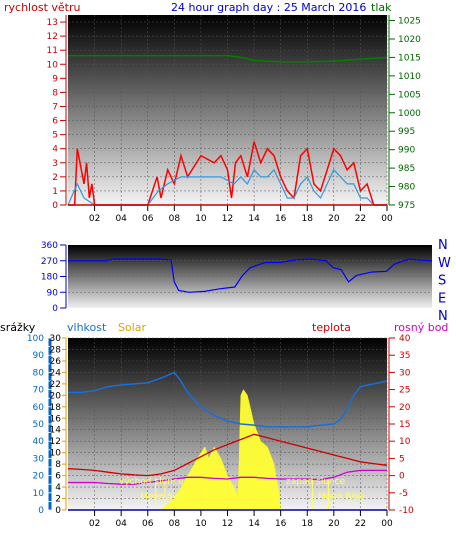 The image size is (456, 555). I want to click on humidity-tick-label: 12, so click(55, 442).